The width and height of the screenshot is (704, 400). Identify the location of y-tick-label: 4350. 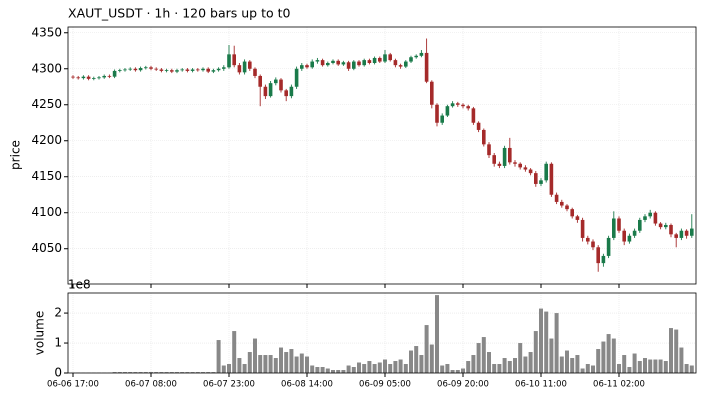
(46, 32).